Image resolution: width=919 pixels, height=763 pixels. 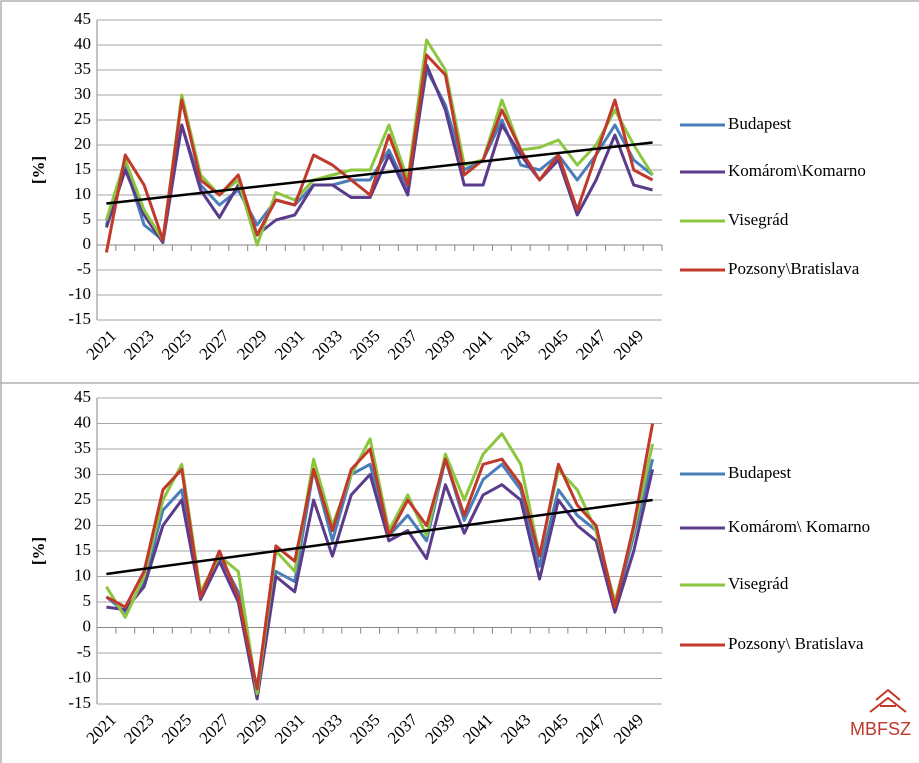 I want to click on series-line, so click(x=378, y=153).